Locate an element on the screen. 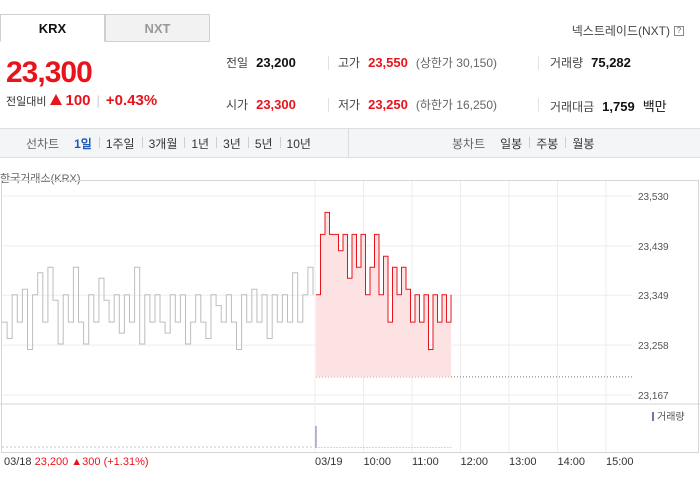  y-tick-label: 23,439 is located at coordinates (653, 247).